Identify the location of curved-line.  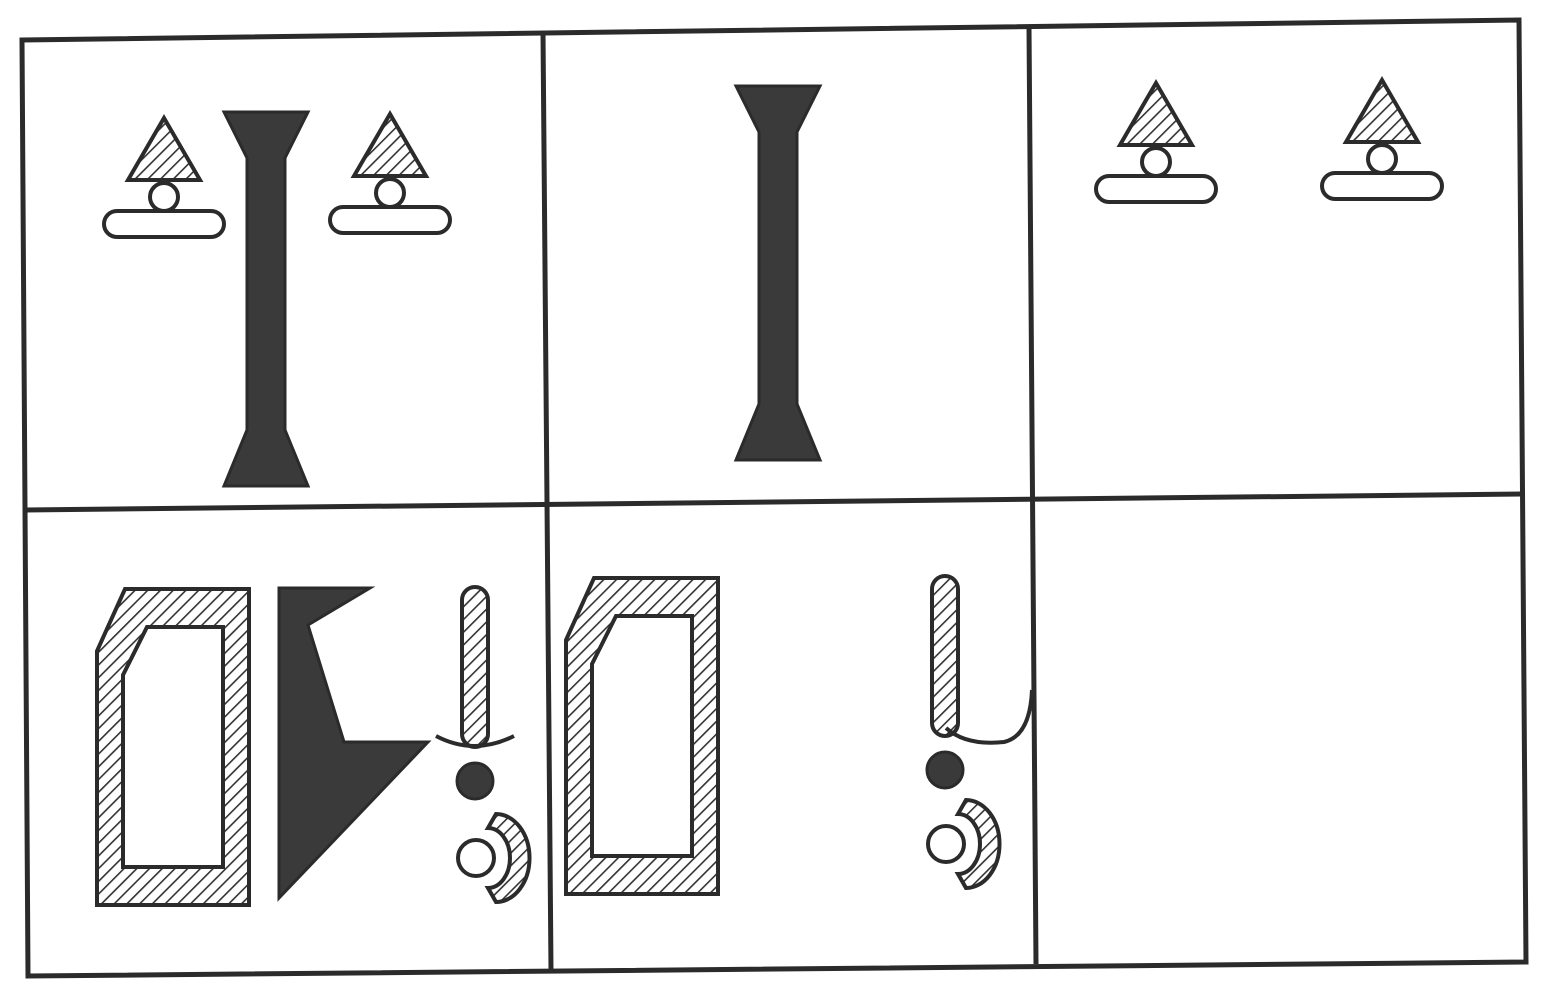
(475, 741).